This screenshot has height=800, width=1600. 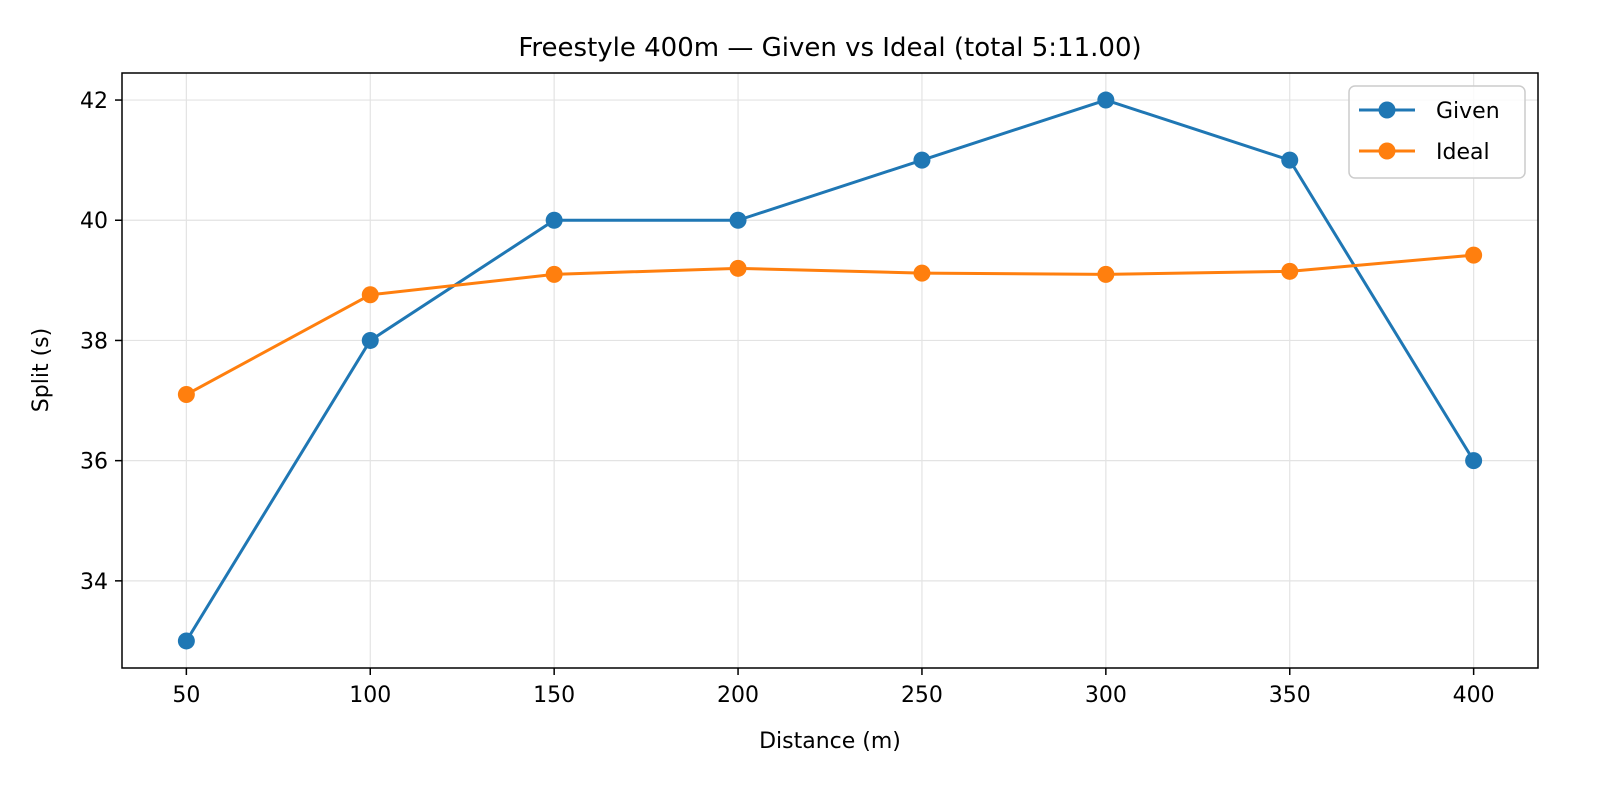 What do you see at coordinates (1463, 152) in the screenshot?
I see `legend-ideal-label: Ideal` at bounding box center [1463, 152].